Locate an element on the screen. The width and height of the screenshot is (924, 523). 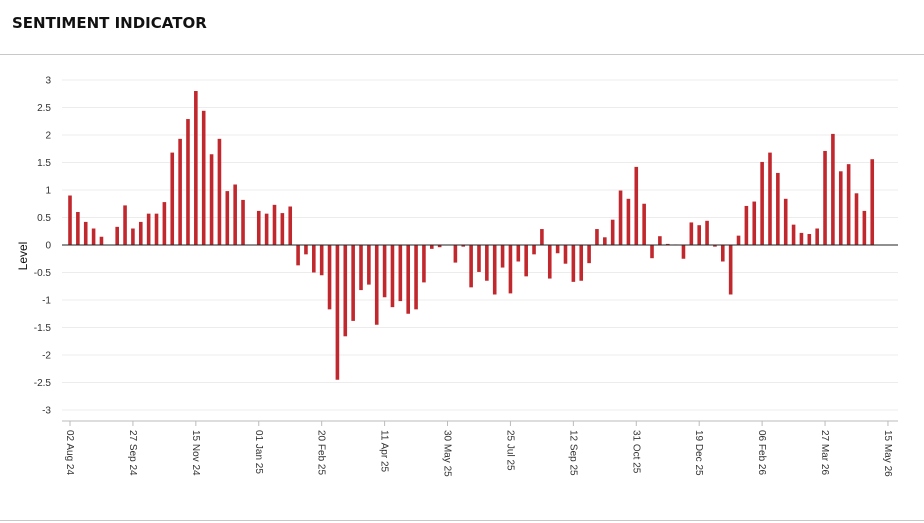
y-tick-label: 1.5 is located at coordinates (44, 163).